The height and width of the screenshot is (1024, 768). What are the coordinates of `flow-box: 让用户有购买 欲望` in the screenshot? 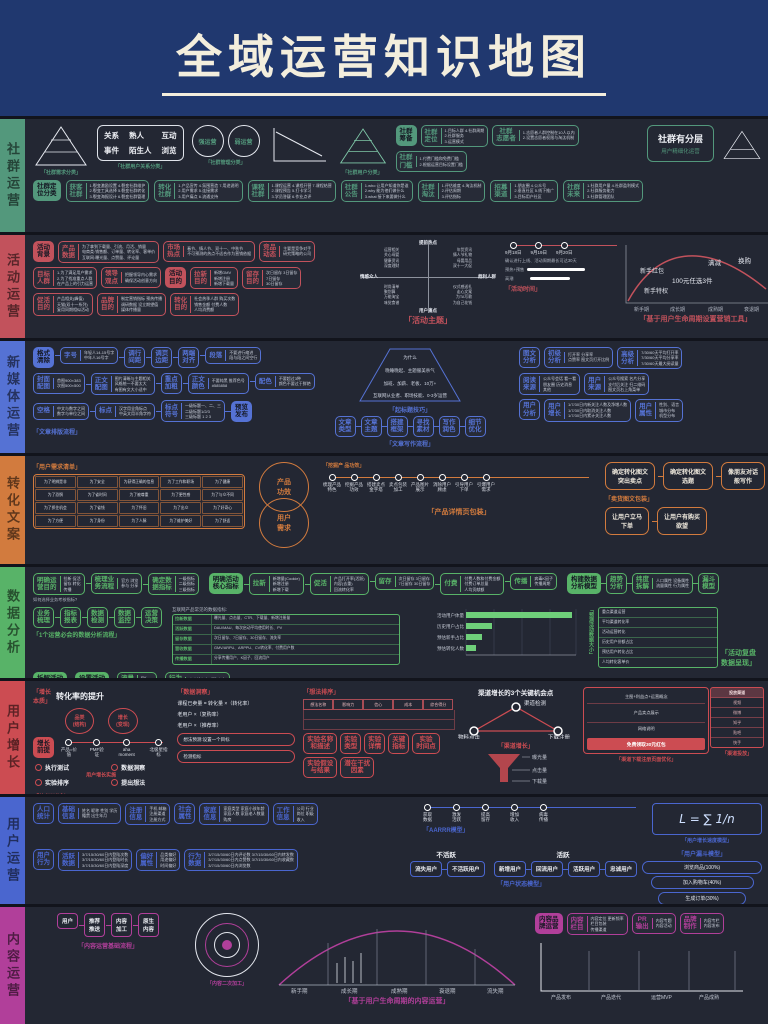 It's located at (680, 521).